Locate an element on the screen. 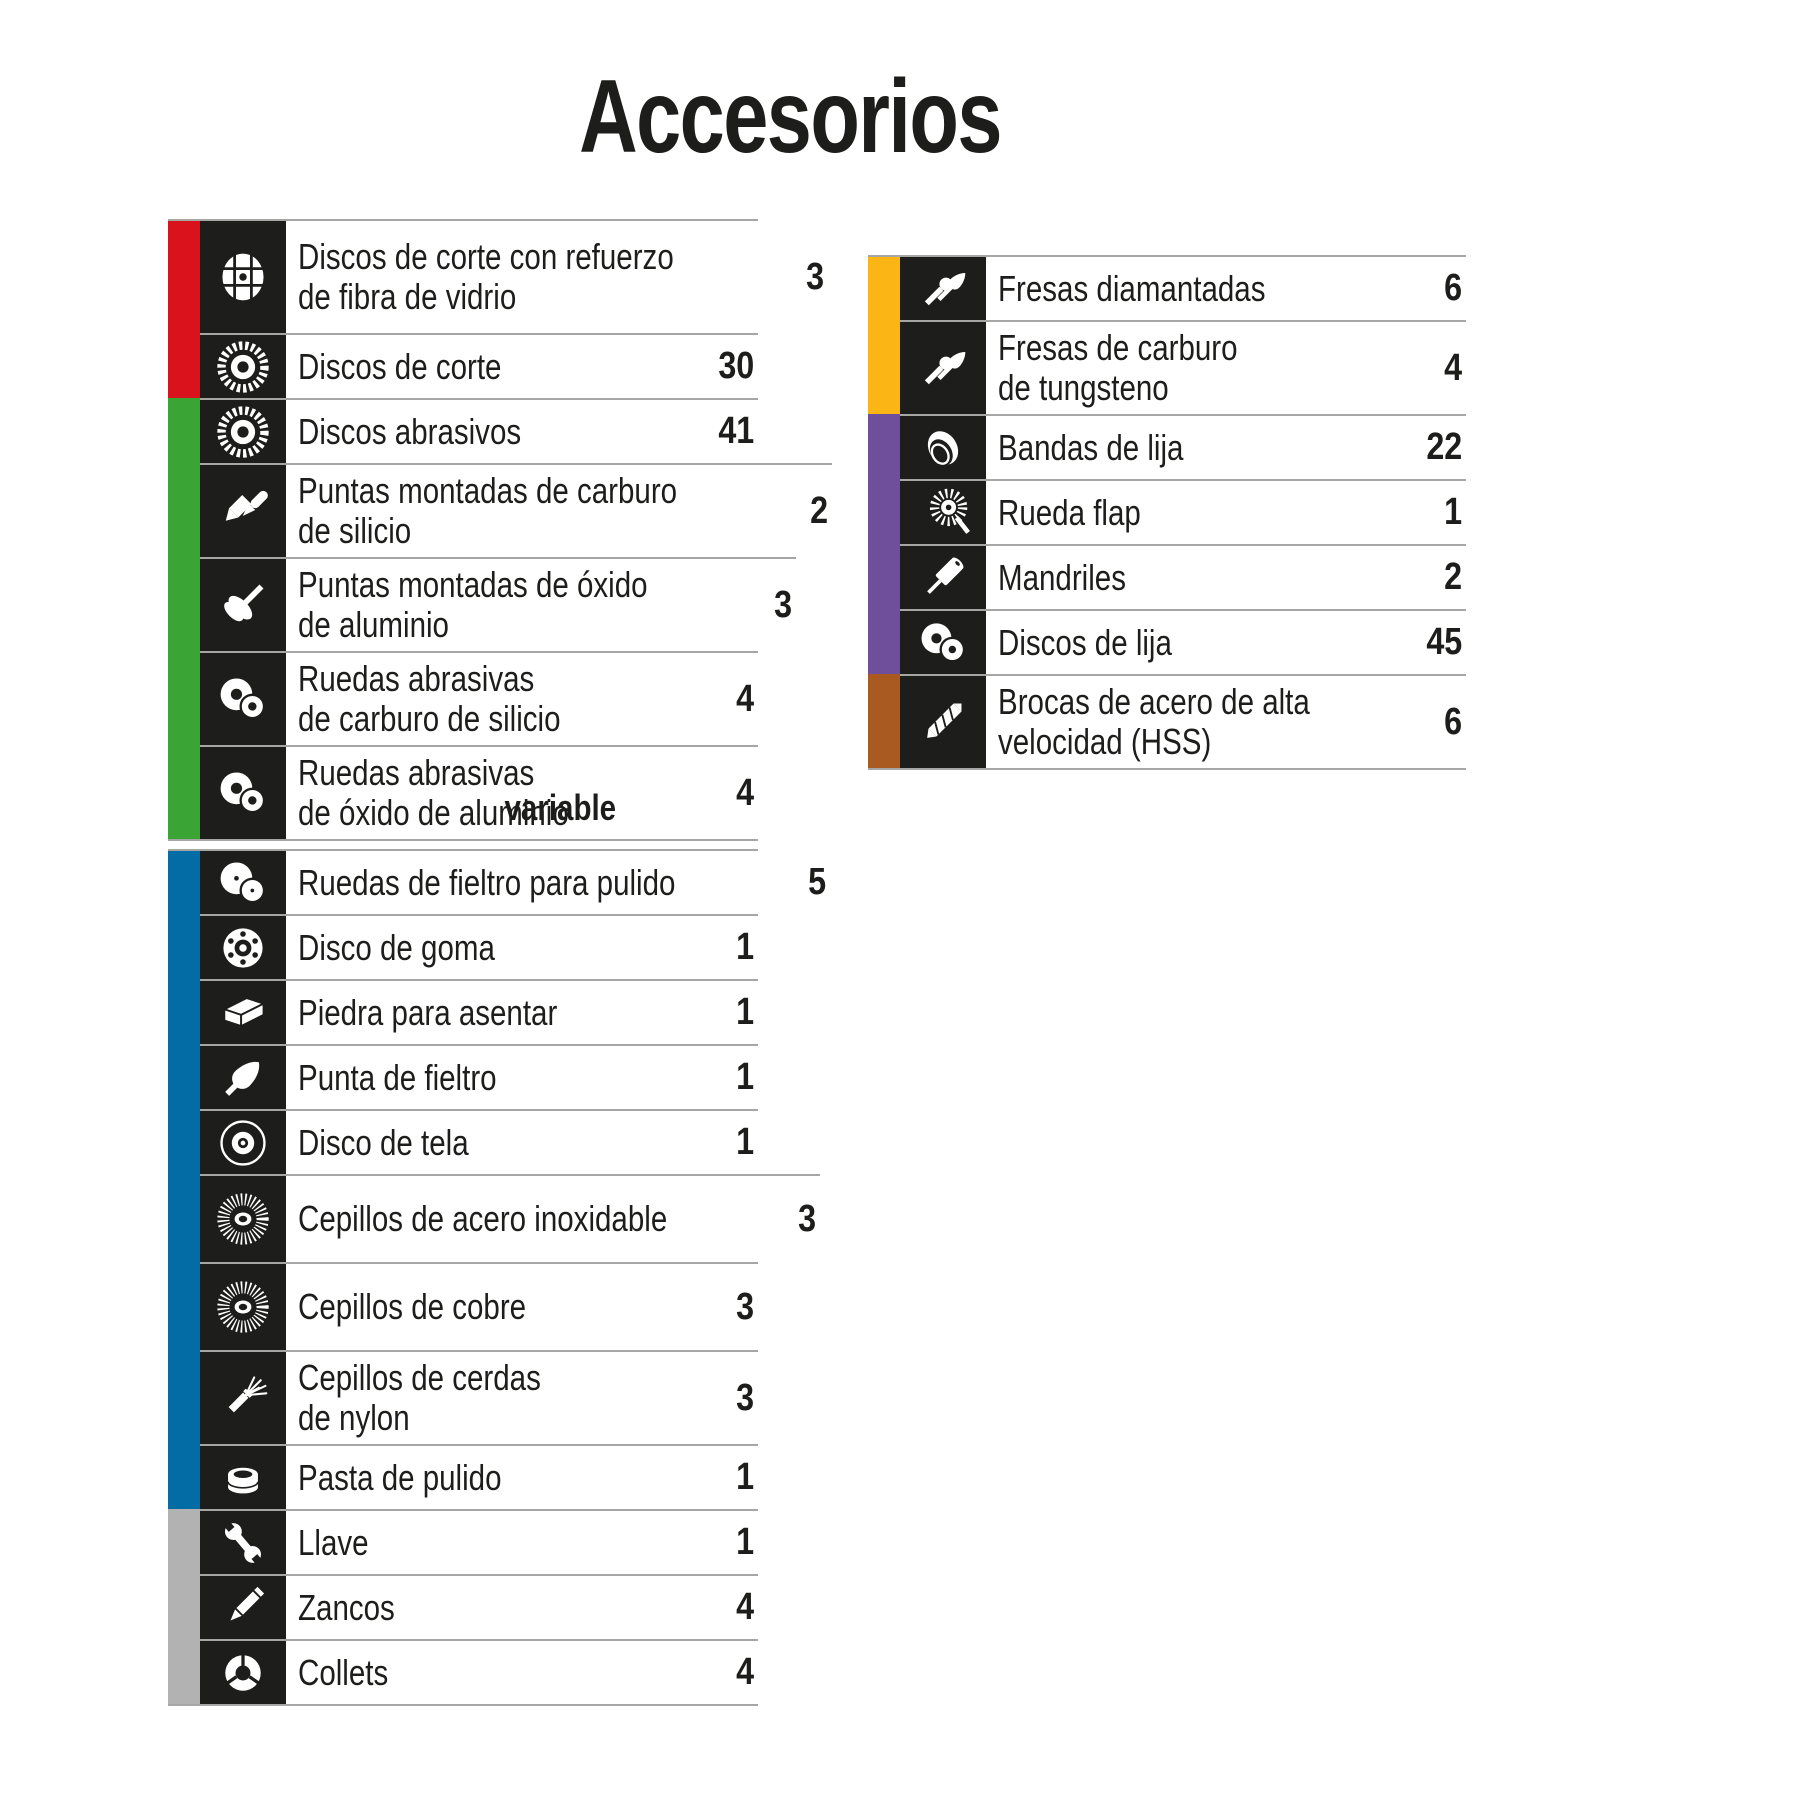  stone-block-icon is located at coordinates (243, 1012).